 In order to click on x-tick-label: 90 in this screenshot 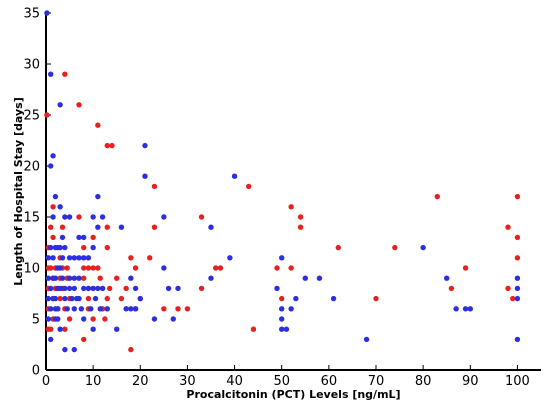, I will do `click(470, 381)`.